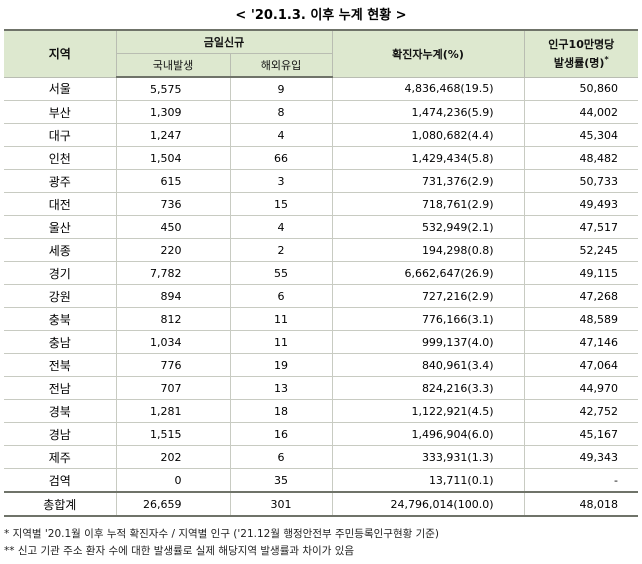 The image size is (642, 564). What do you see at coordinates (60, 411) in the screenshot?
I see `cell-region: 경북` at bounding box center [60, 411].